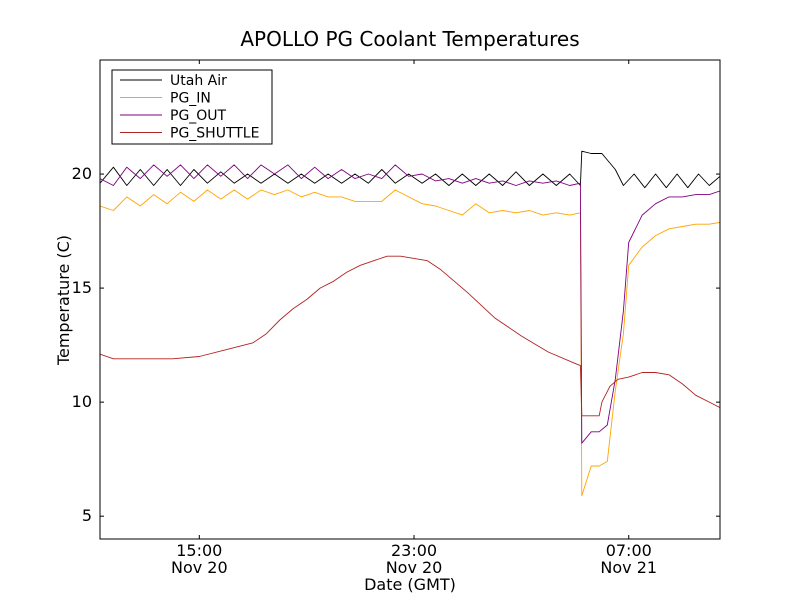 The image size is (800, 600). Describe the element at coordinates (414, 550) in the screenshot. I see `x-tick-label-time: 23:00` at that location.